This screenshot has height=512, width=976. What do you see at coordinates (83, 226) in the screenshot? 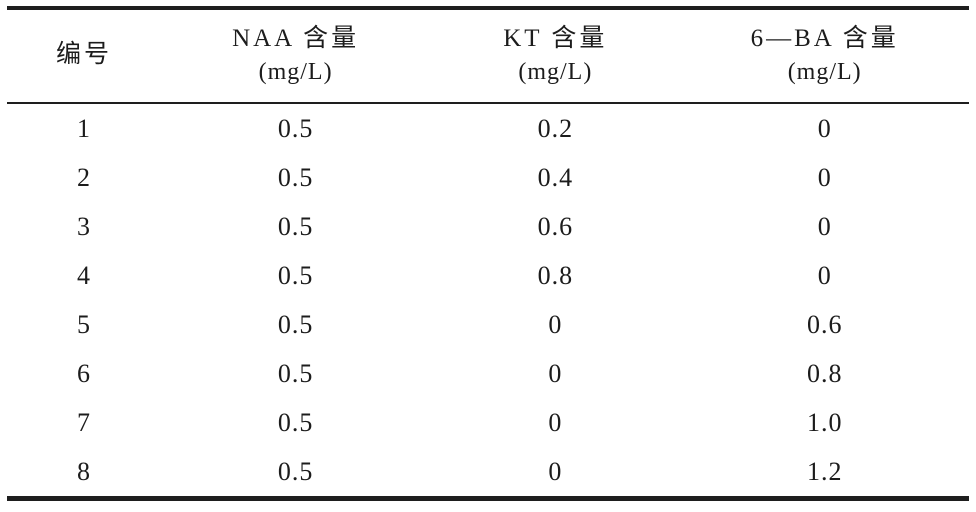
I see `cell-number: 3` at bounding box center [83, 226].